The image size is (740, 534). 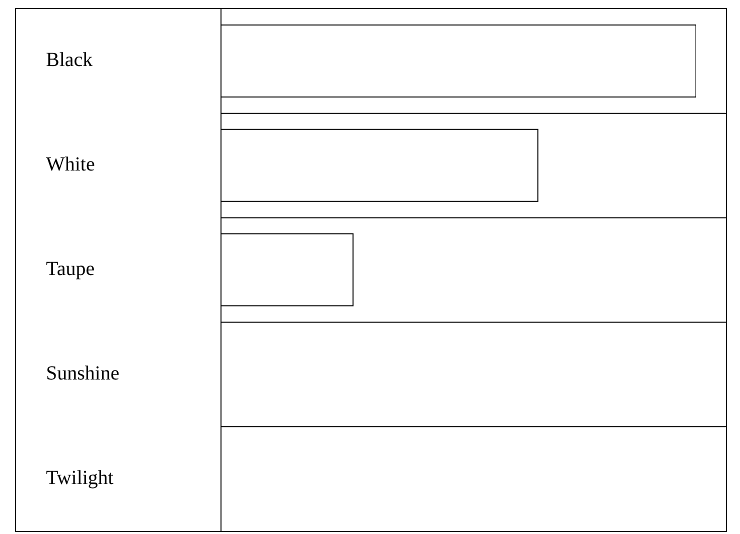 I want to click on y-tick-label: Sunshine, so click(x=83, y=373).